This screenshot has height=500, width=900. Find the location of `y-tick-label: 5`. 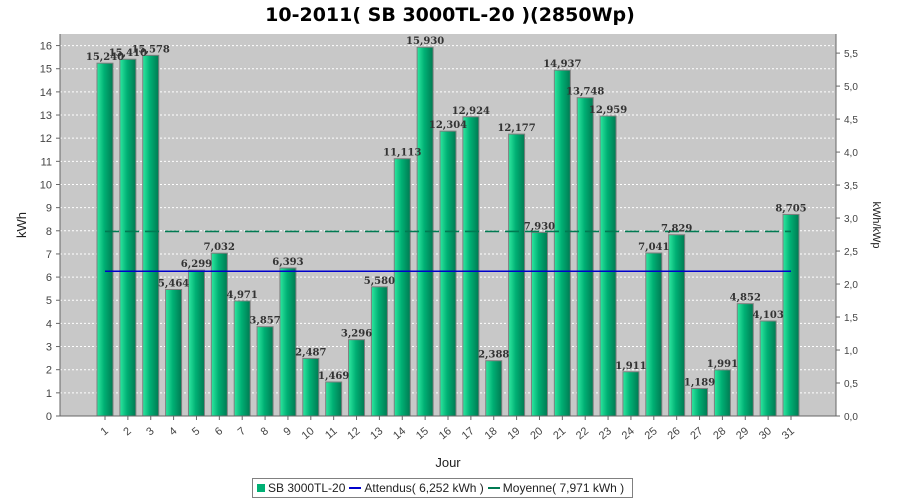

y-tick-label: 5 is located at coordinates (49, 301).